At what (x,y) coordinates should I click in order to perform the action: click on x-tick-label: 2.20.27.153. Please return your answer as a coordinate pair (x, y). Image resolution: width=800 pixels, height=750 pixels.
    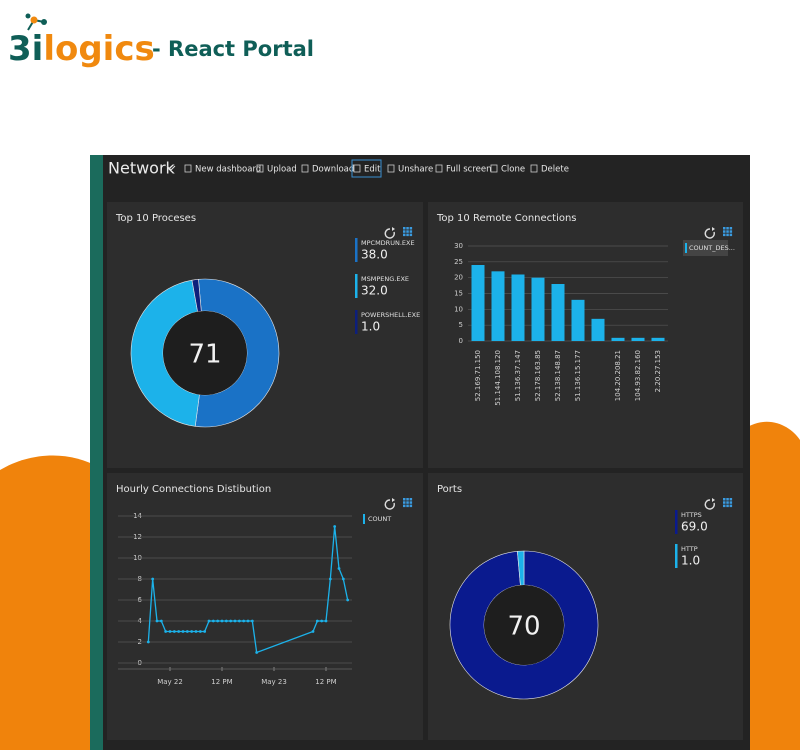
    Looking at the image, I should click on (658, 371).